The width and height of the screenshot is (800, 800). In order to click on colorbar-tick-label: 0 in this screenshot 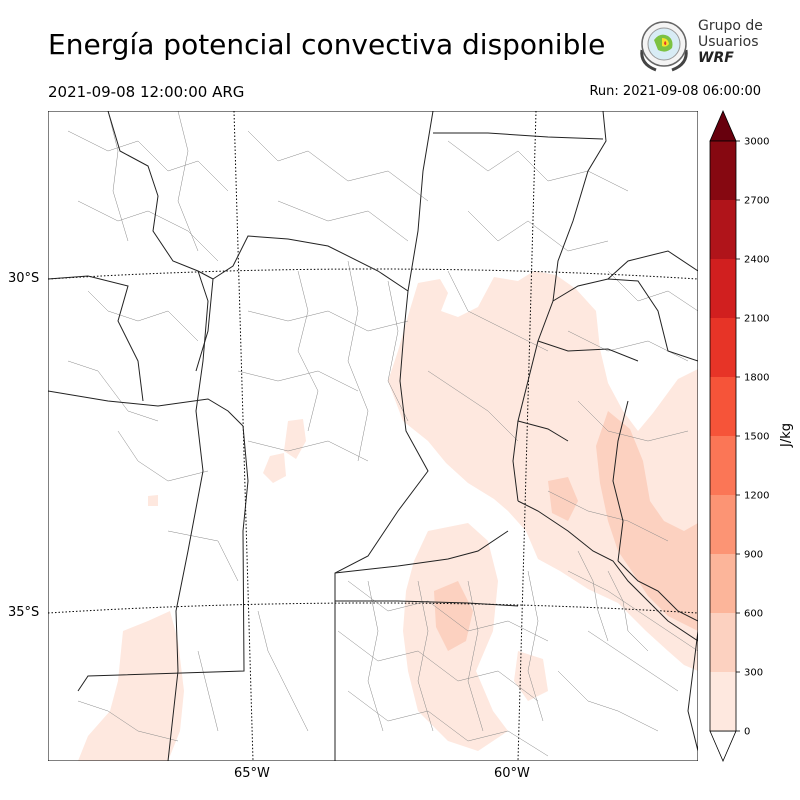, I will do `click(747, 732)`.